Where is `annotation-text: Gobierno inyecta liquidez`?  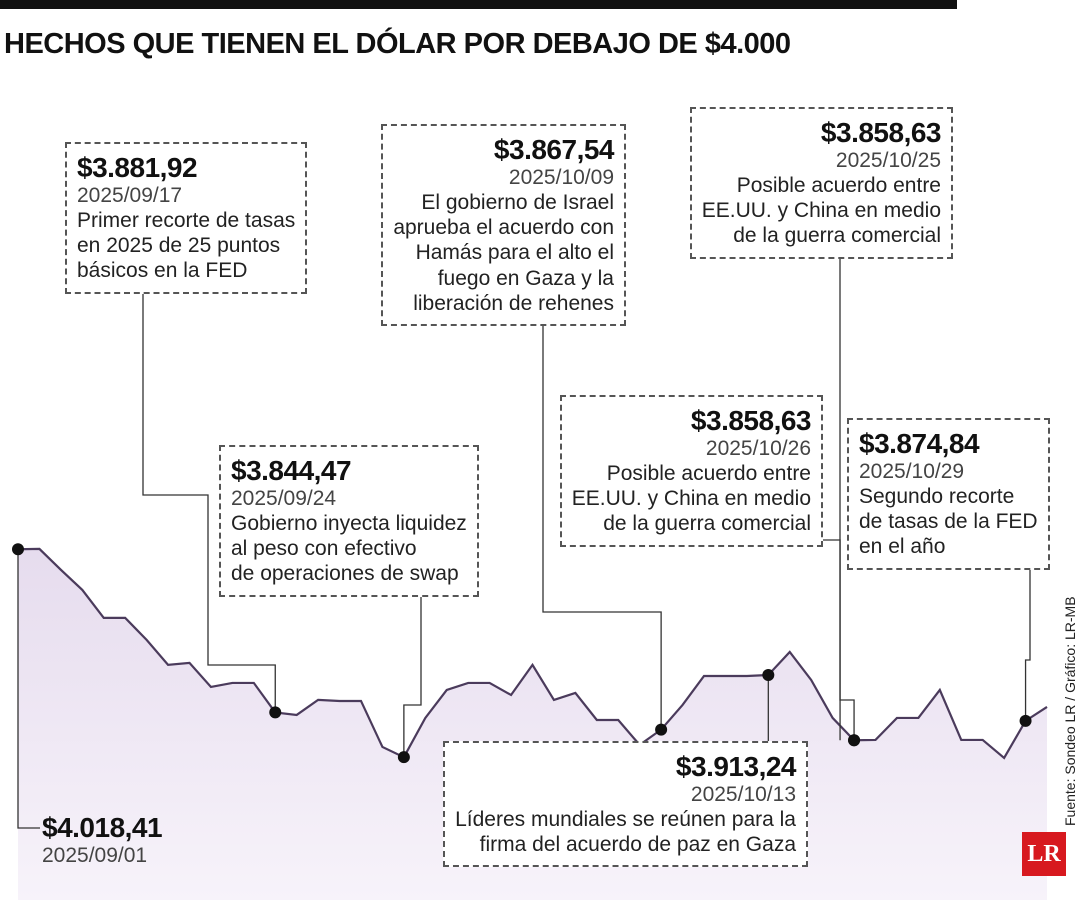
annotation-text: Gobierno inyecta liquidez is located at coordinates (349, 523).